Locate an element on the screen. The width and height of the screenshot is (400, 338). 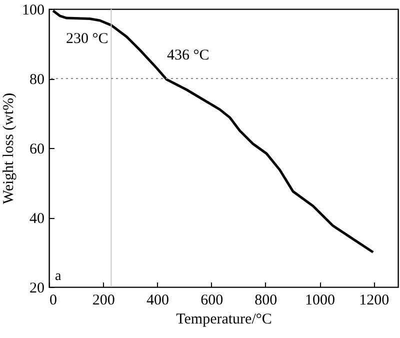
x-tick-label: 400 is located at coordinates (157, 300).